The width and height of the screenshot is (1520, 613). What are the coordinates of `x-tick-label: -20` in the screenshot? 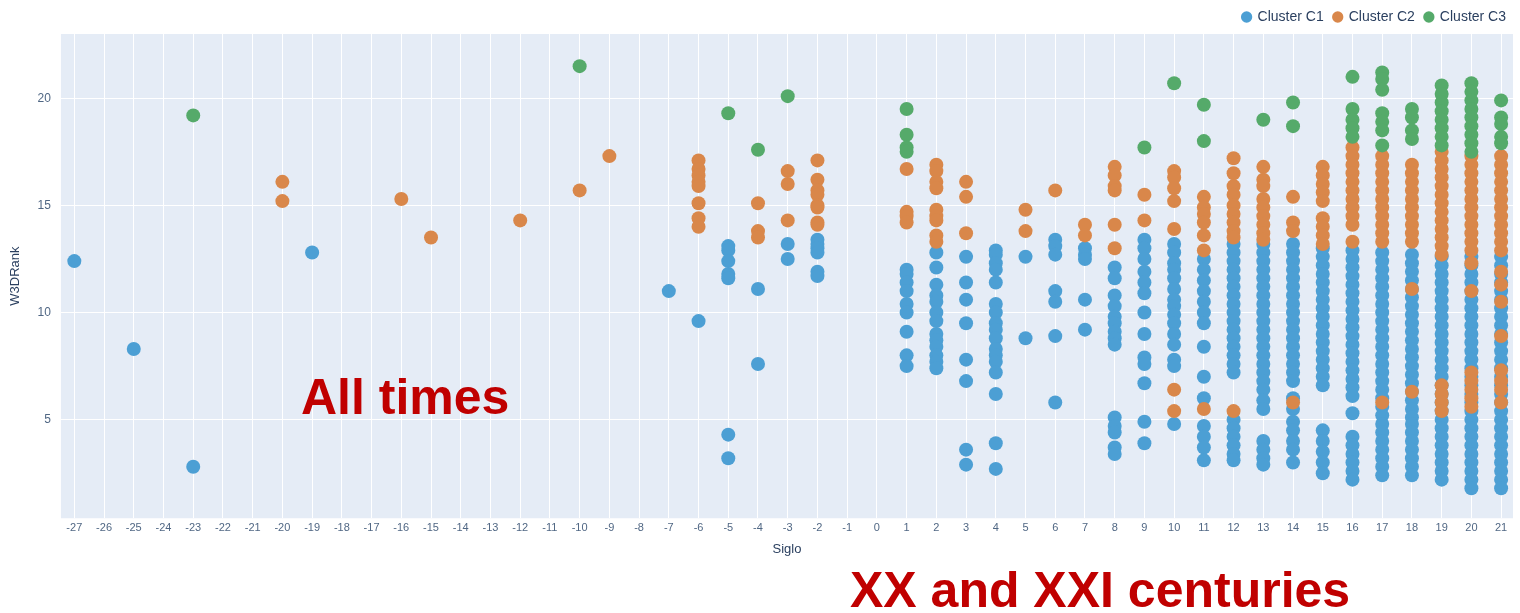 It's located at (282, 526).